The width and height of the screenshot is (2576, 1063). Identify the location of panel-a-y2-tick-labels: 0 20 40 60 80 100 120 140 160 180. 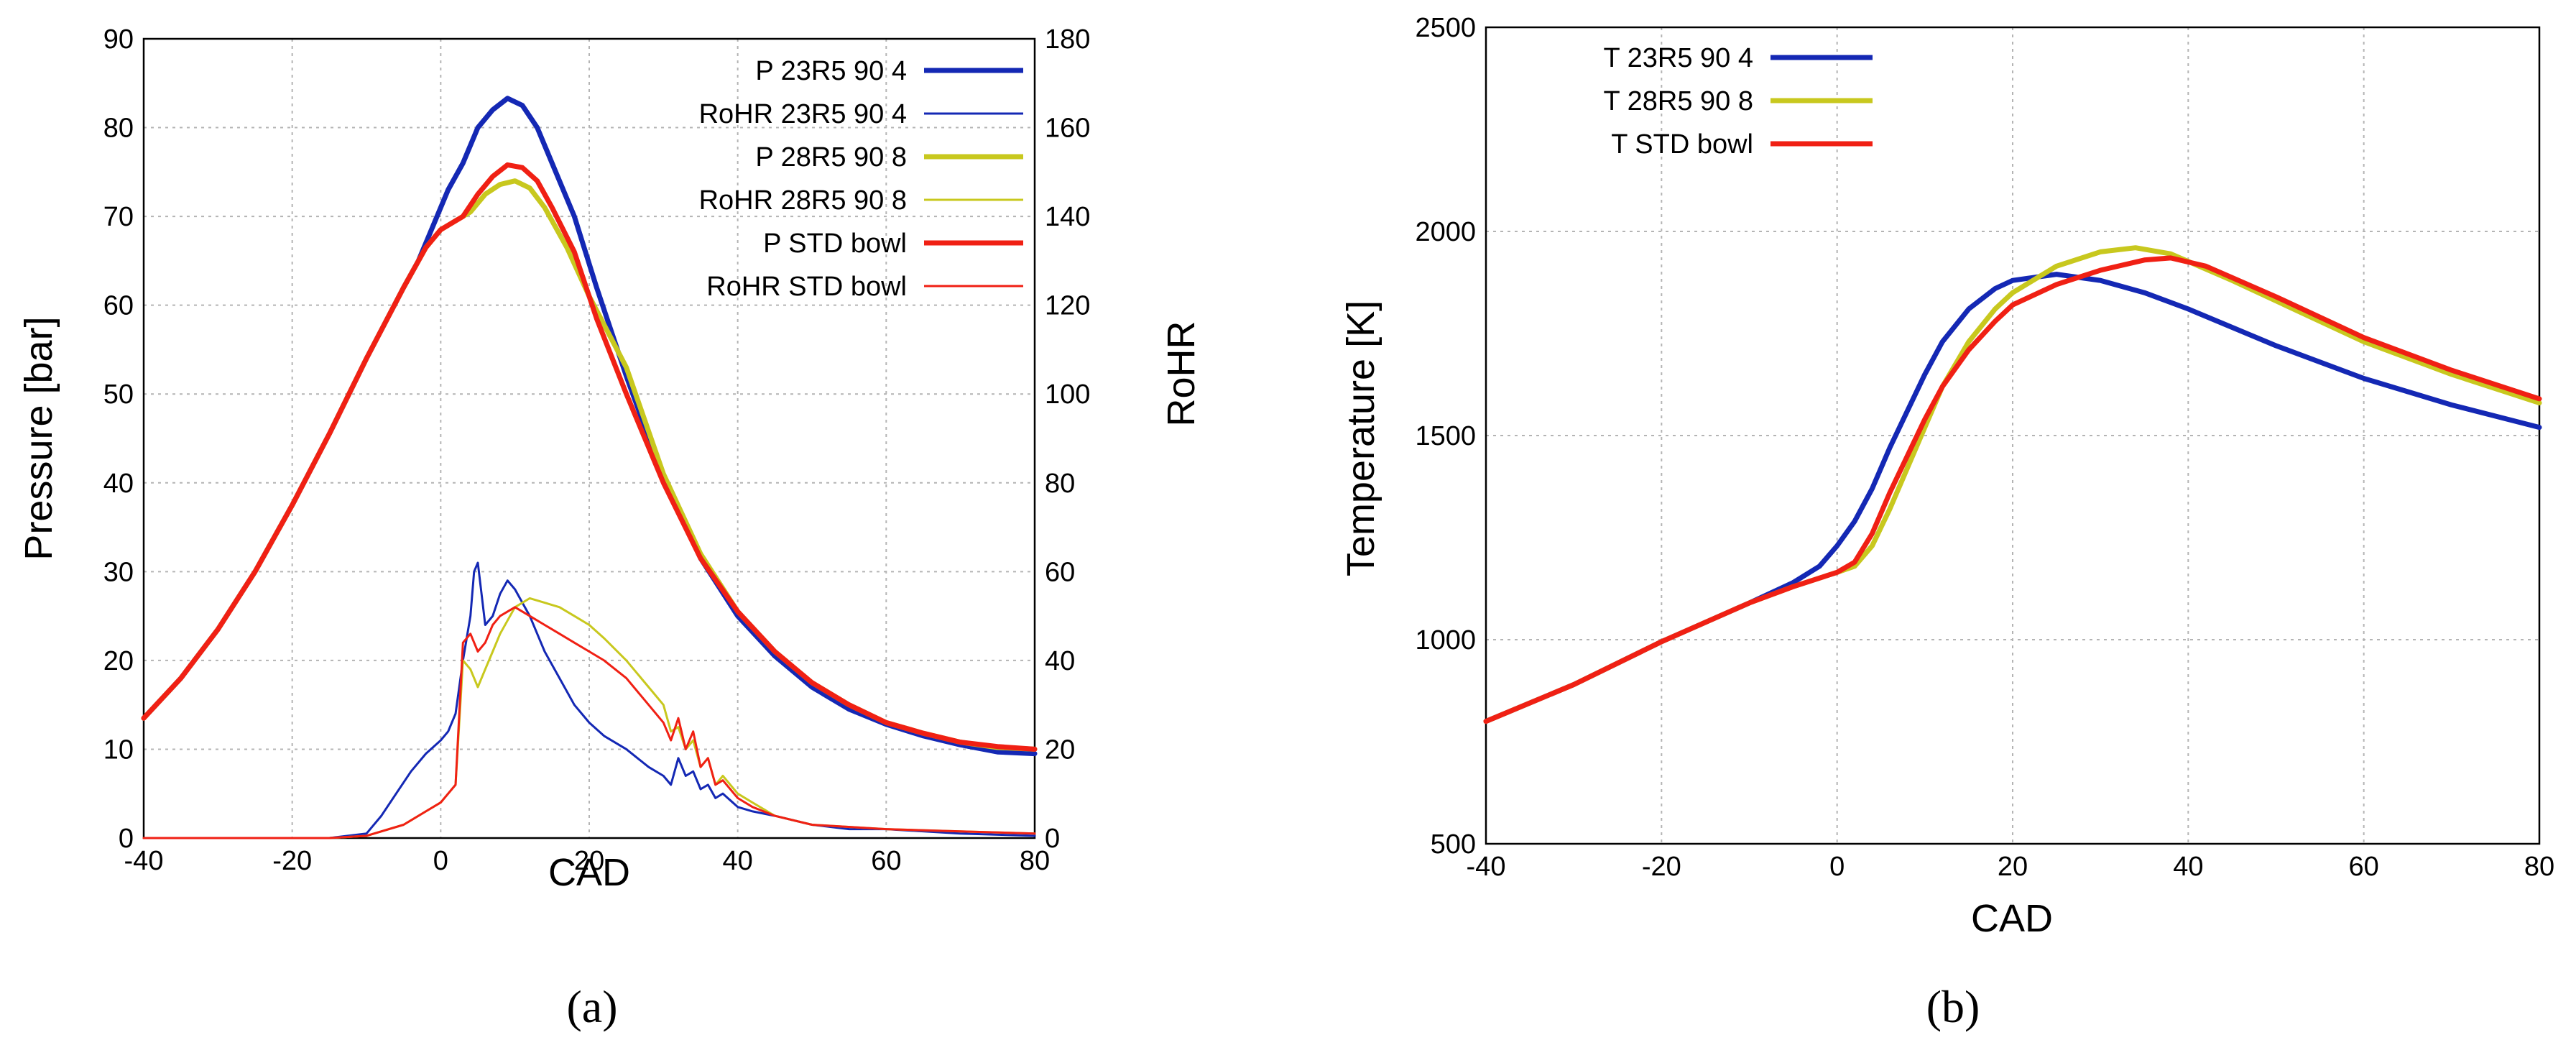
(1067, 439).